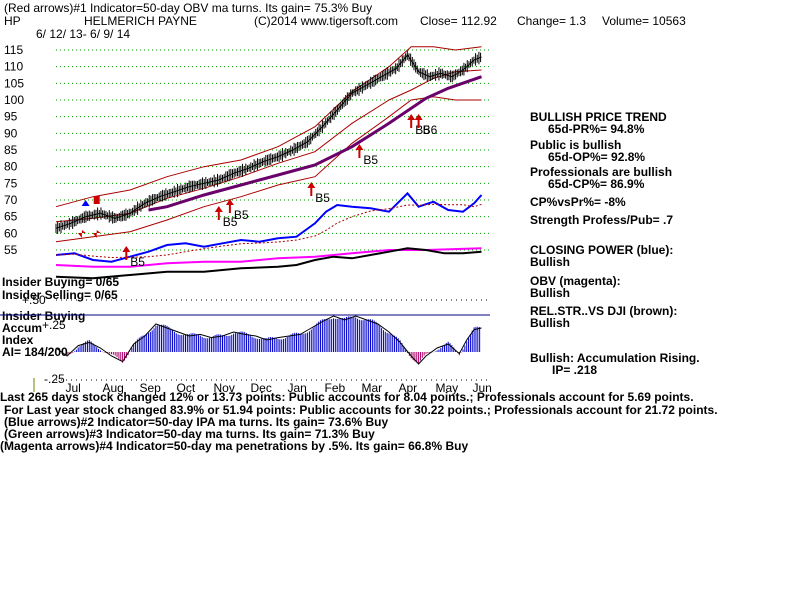 Image resolution: width=800 pixels, height=600 pixels. What do you see at coordinates (60, 295) in the screenshot?
I see `insider-selling-count: Insider Selling= 0/65` at bounding box center [60, 295].